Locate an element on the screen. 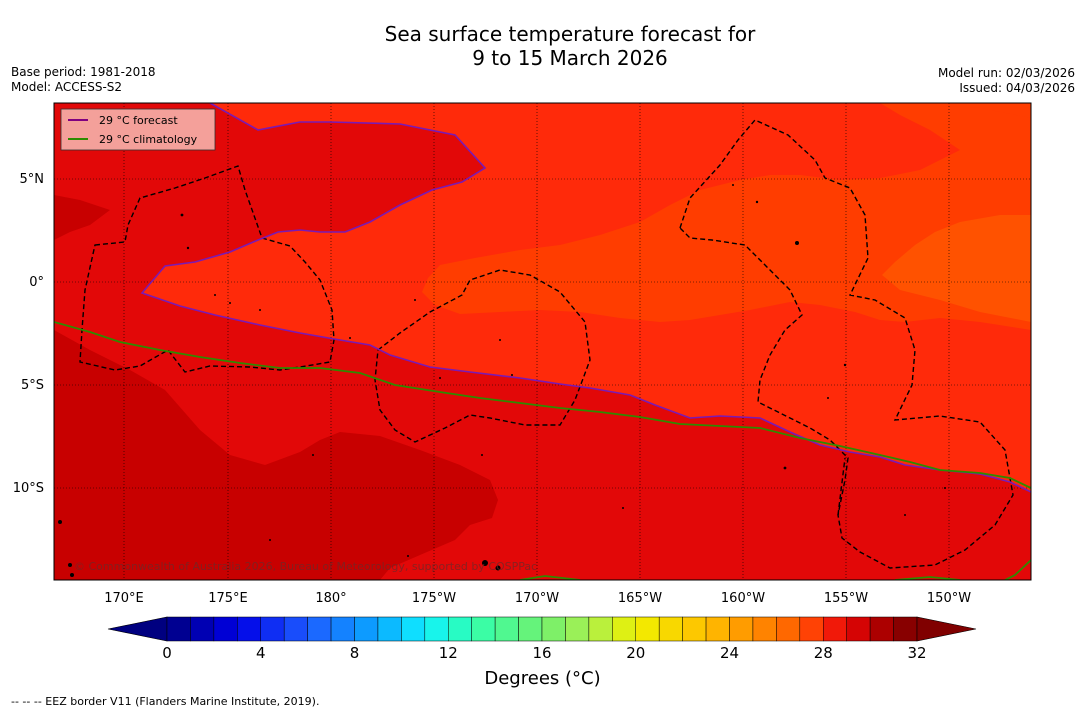 The image size is (1085, 713). eez-border-phoenix is located at coordinates (482, 356).